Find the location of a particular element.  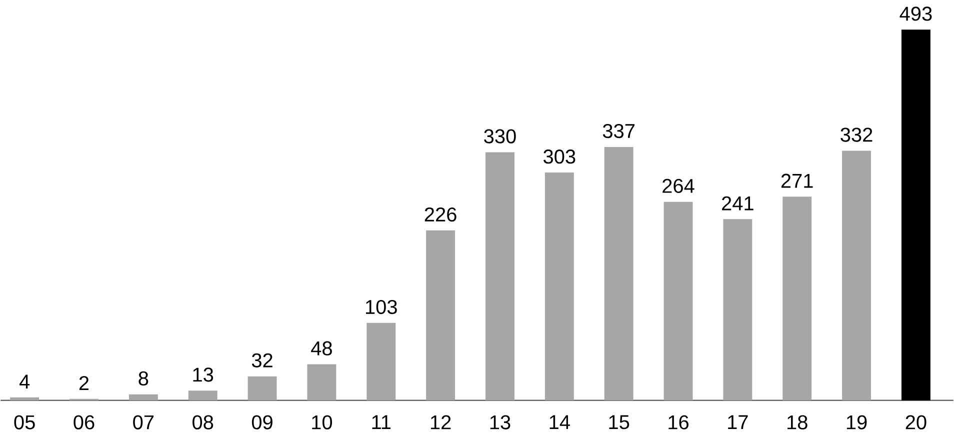

data-label: 330 is located at coordinates (500, 136).